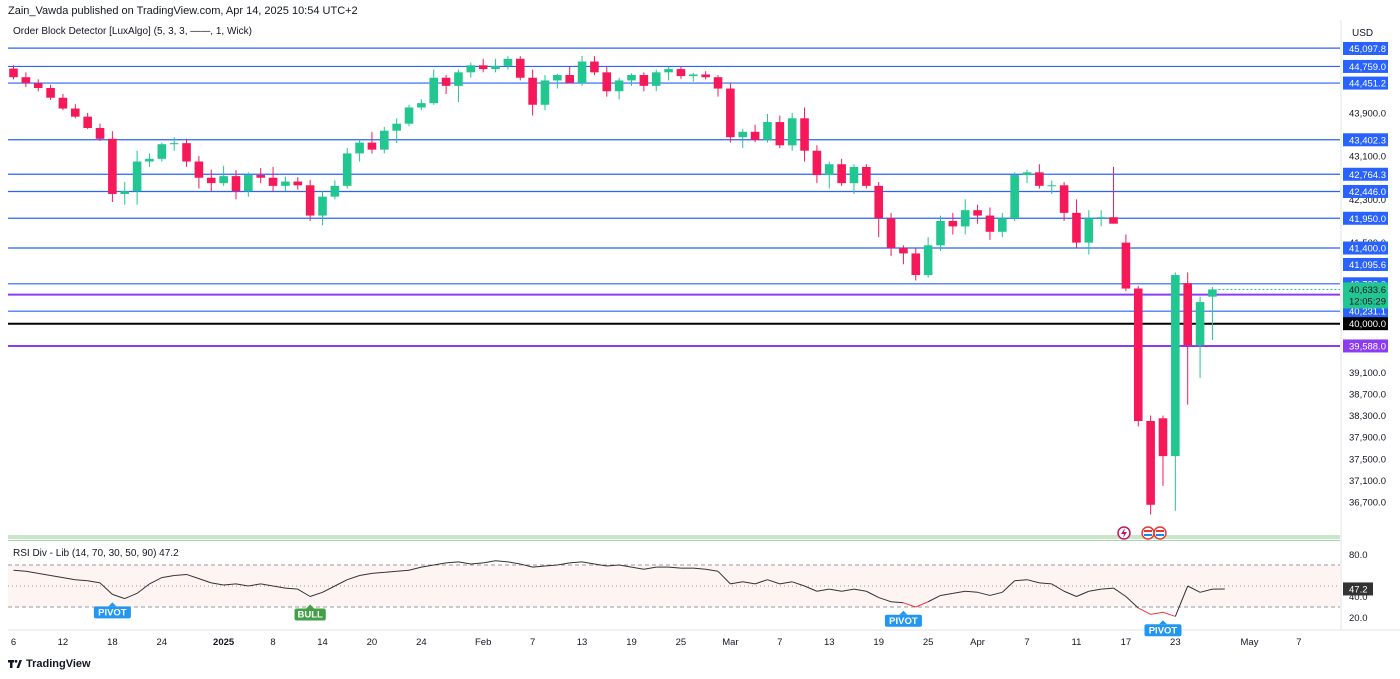 This screenshot has width=1400, height=679. I want to click on current-price-label: 40,633.612:05:29, so click(1365, 295).